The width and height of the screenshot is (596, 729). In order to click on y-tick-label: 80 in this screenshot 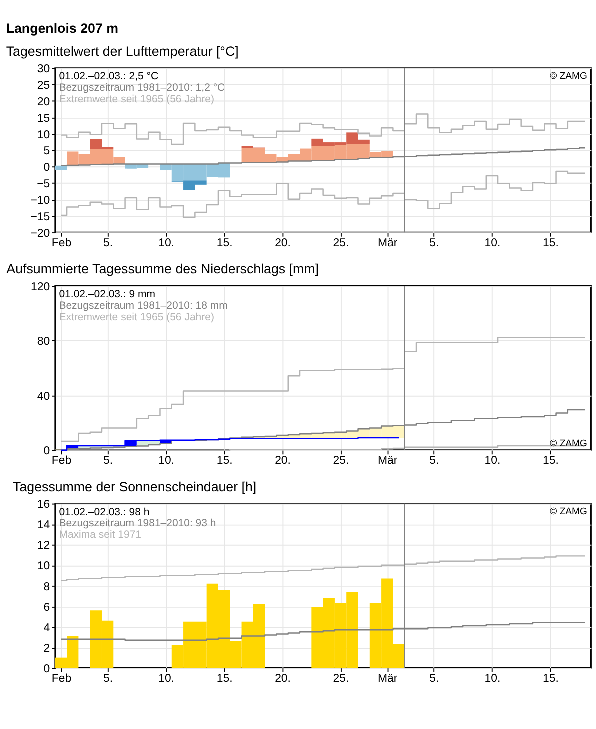, I will do `click(43, 342)`.